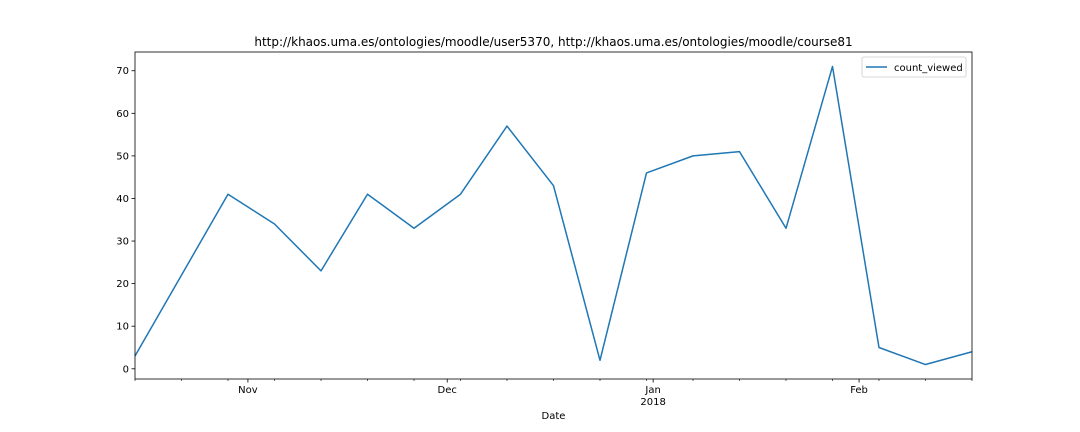 The image size is (1080, 432). I want to click on y-tick-label: 30, so click(122, 242).